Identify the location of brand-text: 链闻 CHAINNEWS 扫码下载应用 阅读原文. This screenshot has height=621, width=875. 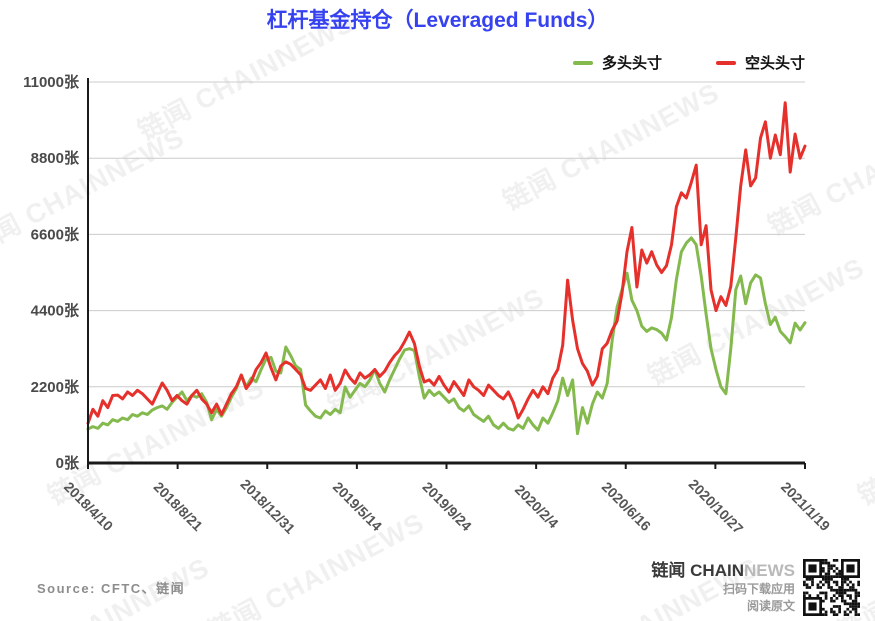
(723, 587).